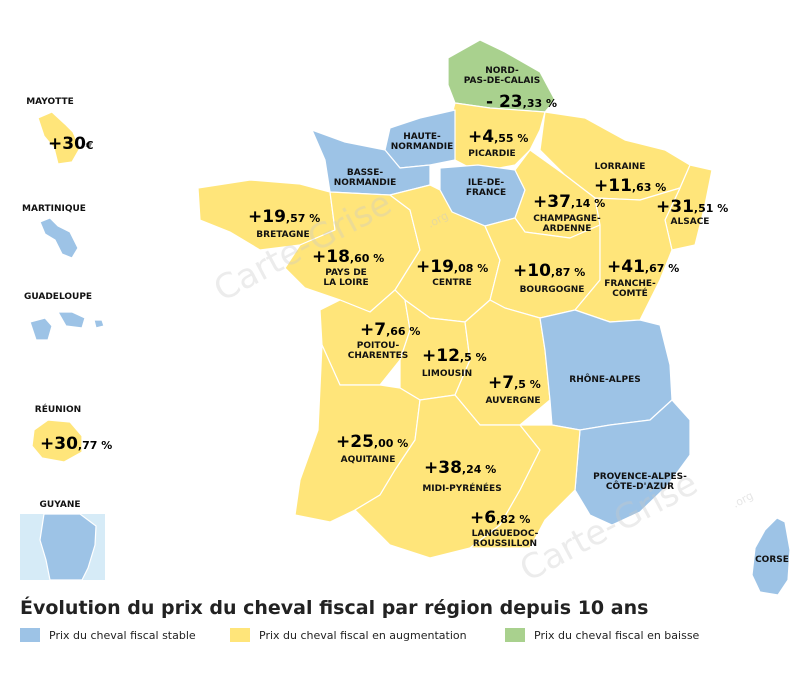 The height and width of the screenshot is (700, 800). Describe the element at coordinates (365, 183) in the screenshot. I see `region-label-basse-normandie: NORMANDIE` at that location.